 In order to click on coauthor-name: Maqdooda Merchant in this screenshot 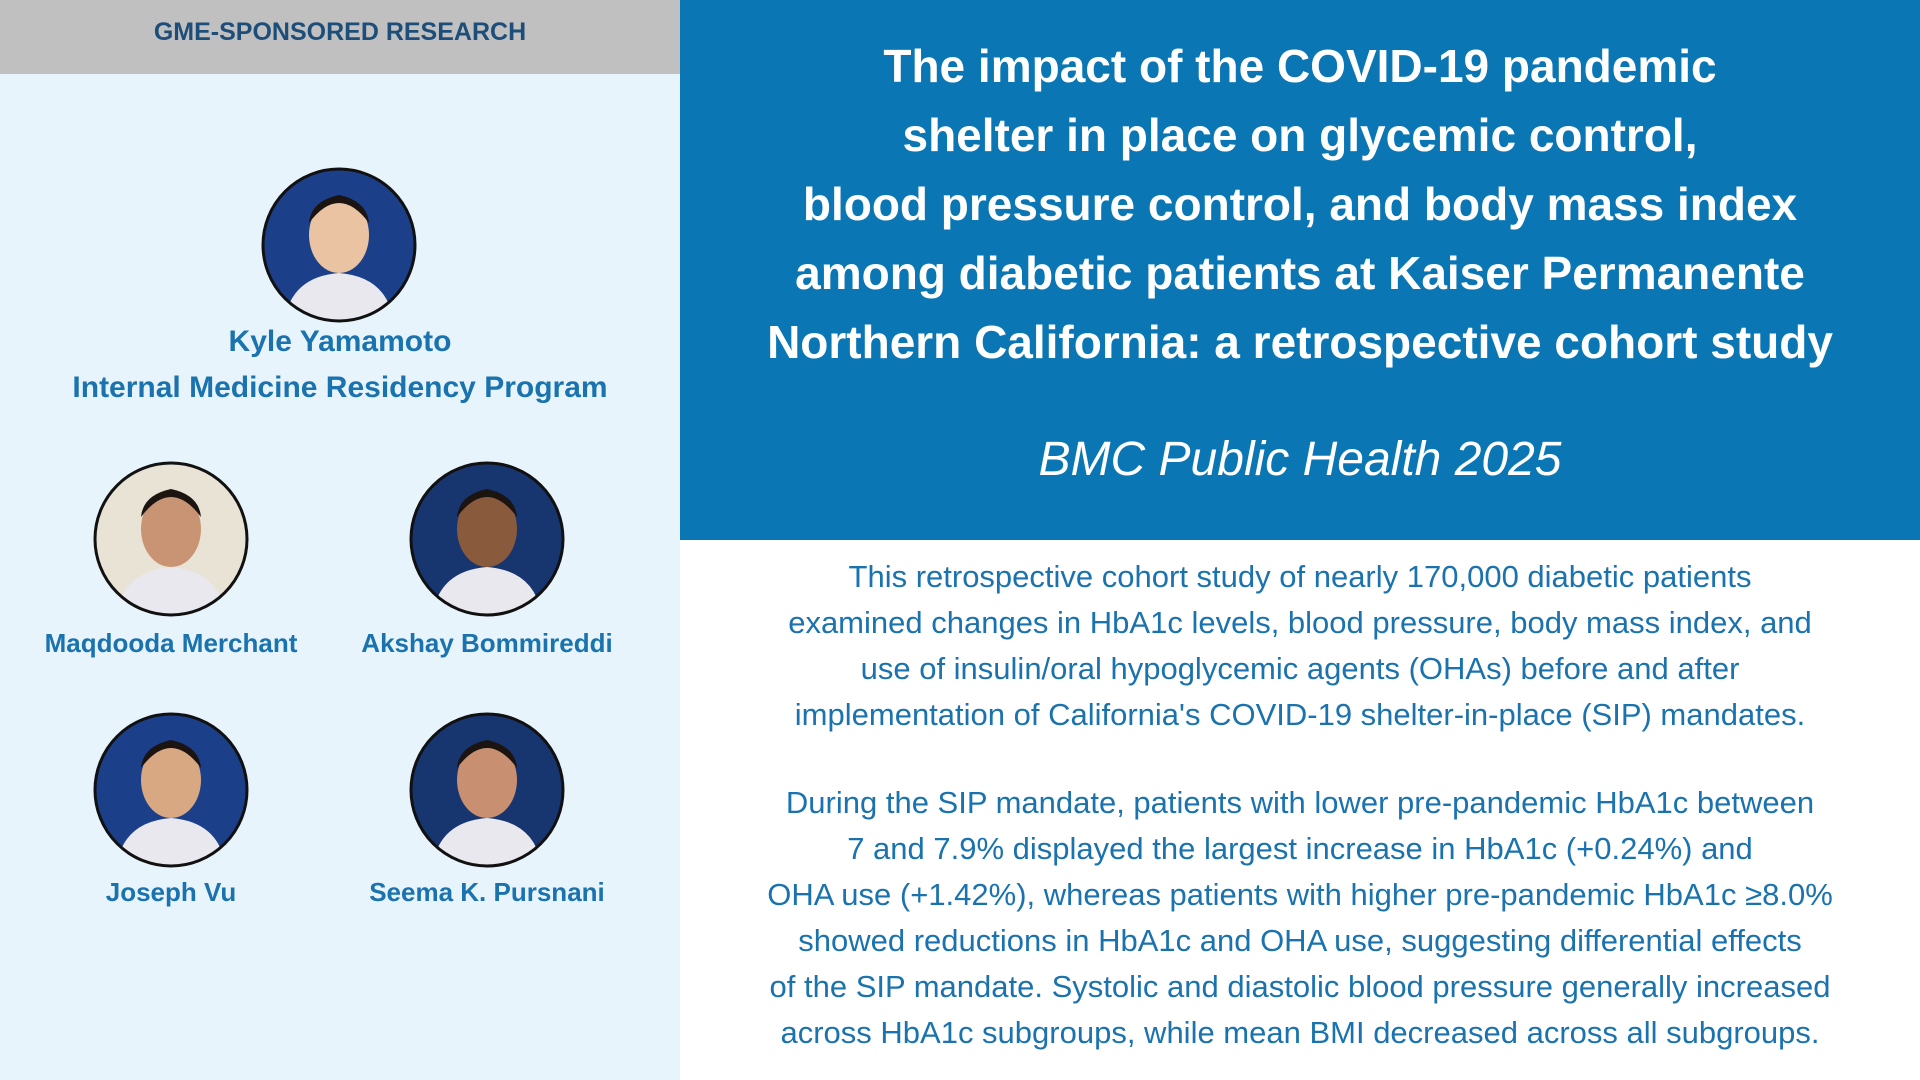, I will do `click(171, 643)`.